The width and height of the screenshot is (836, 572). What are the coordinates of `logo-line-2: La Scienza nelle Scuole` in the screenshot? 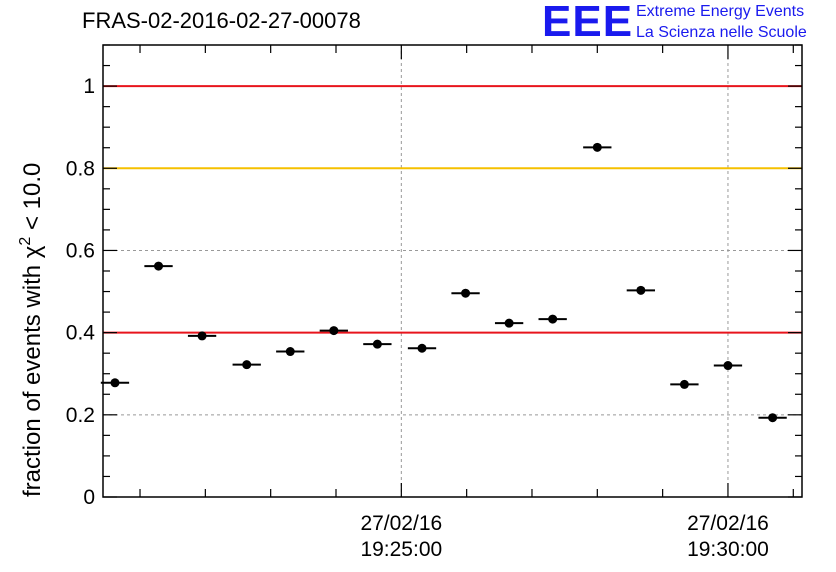 It's located at (721, 32).